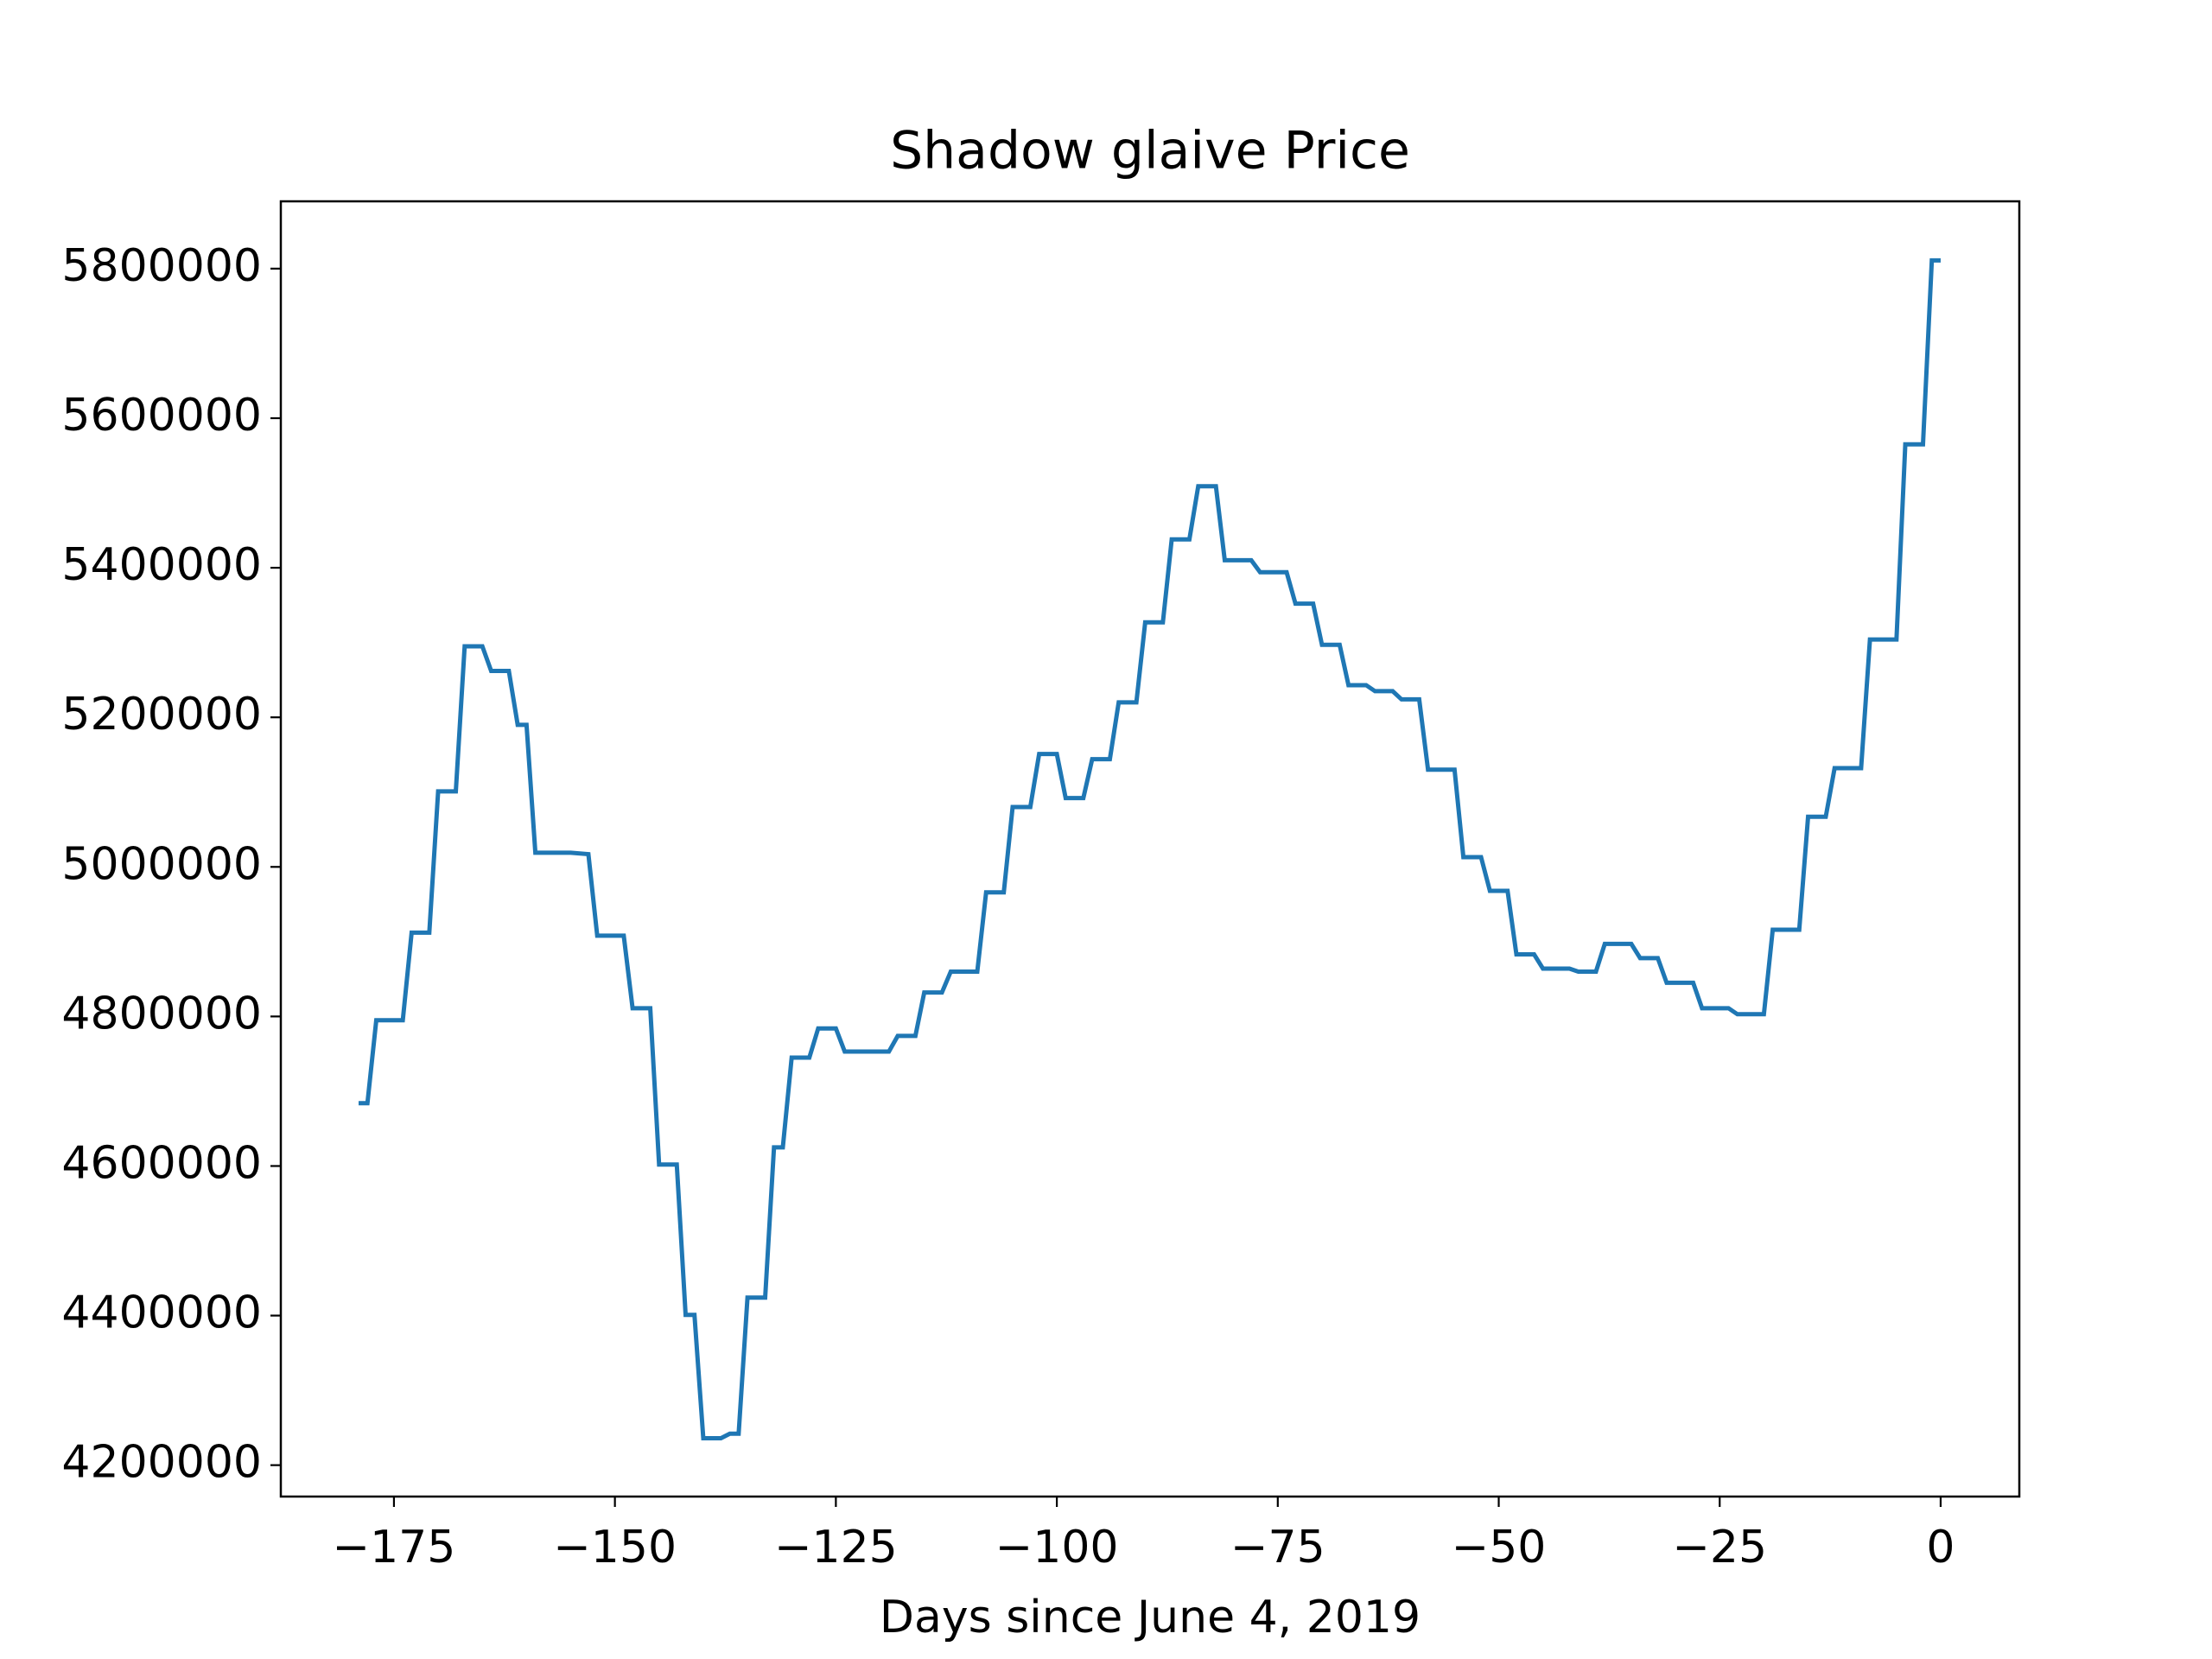 Image resolution: width=2212 pixels, height=1659 pixels. Describe the element at coordinates (1057, 1547) in the screenshot. I see `x-tick-label: −100` at that location.